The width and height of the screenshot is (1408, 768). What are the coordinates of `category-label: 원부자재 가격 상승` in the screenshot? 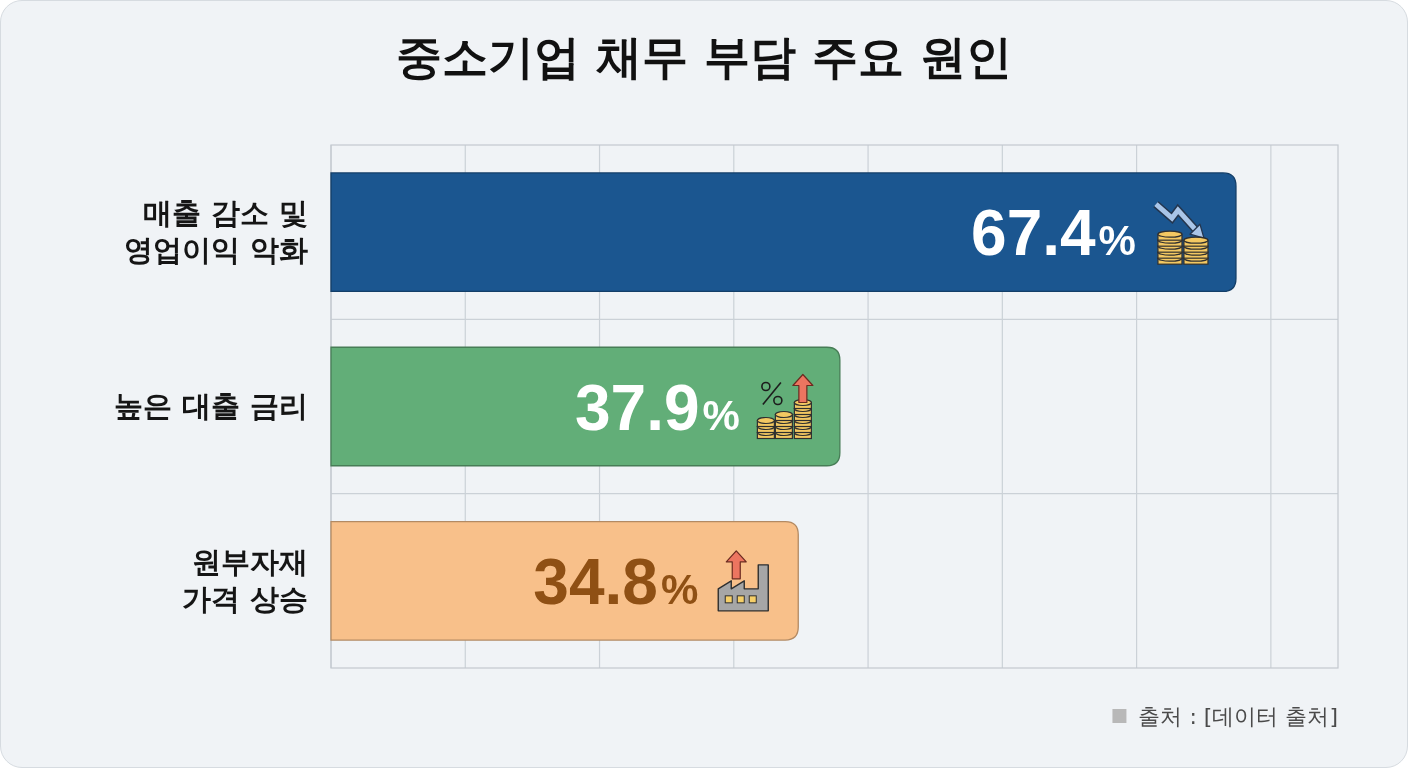 It's located at (244, 580).